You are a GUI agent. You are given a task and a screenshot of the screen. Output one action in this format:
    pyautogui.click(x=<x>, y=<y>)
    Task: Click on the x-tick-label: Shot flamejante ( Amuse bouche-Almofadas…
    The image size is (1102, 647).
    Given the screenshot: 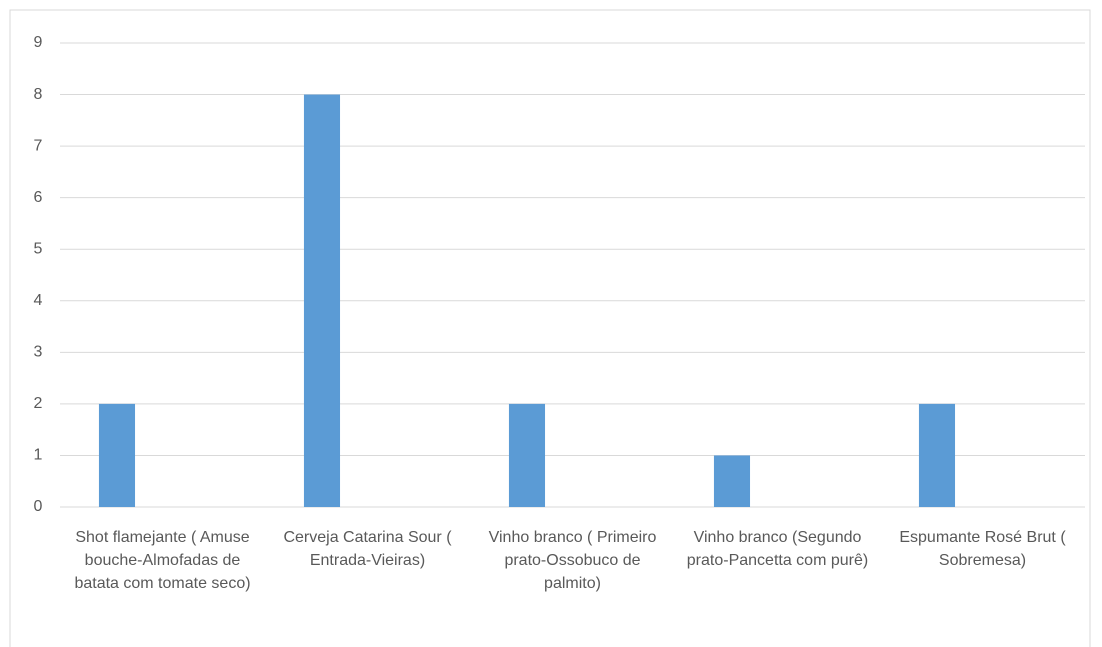 What is the action you would take?
    pyautogui.click(x=162, y=560)
    